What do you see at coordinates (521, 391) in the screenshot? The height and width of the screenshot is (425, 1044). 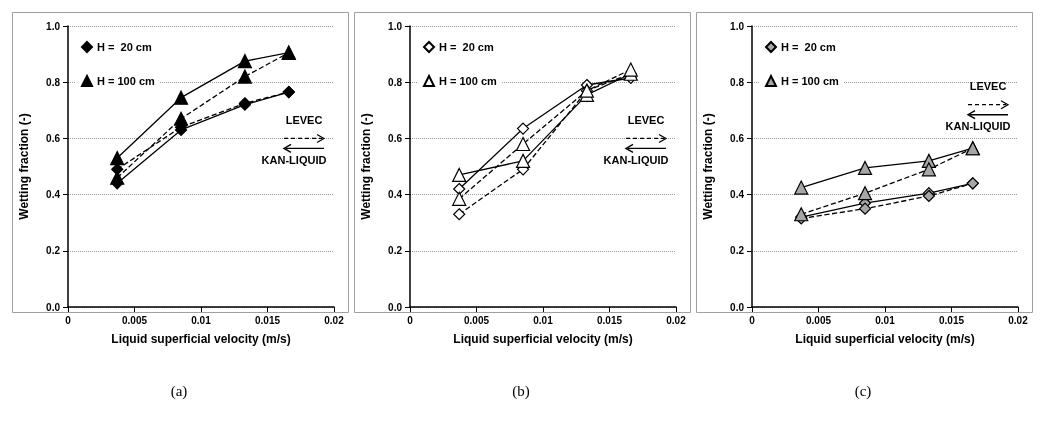 I see `text: (b)` at bounding box center [521, 391].